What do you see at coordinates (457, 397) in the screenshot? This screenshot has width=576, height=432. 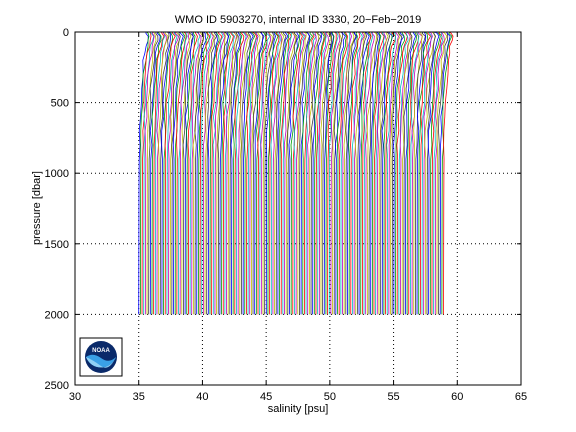 I see `x-tick-label: 60` at bounding box center [457, 397].